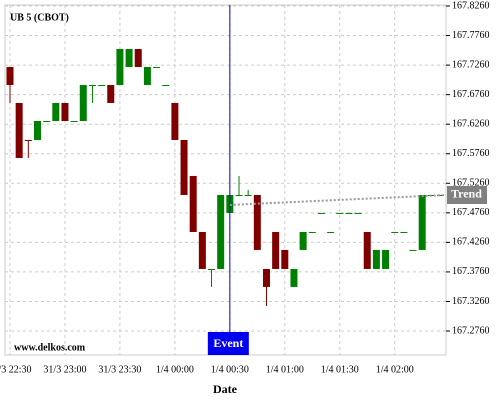  I want to click on y-tick-label: 167.7760, so click(471, 35).